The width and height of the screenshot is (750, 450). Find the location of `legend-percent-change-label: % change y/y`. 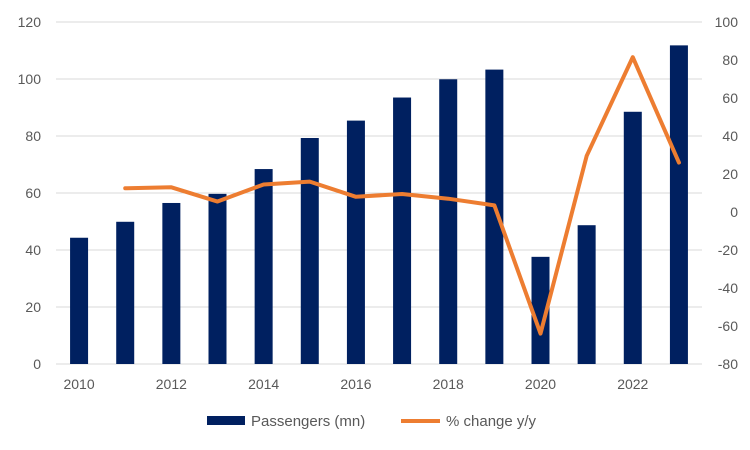

legend-percent-change-label: % change y/y is located at coordinates (491, 421).